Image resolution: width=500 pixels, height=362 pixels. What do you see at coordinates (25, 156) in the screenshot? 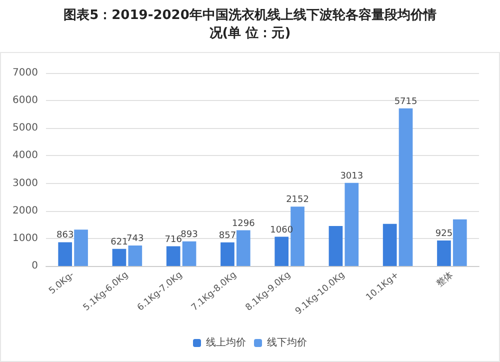
I see `y-tick-label: 4000` at bounding box center [25, 156].